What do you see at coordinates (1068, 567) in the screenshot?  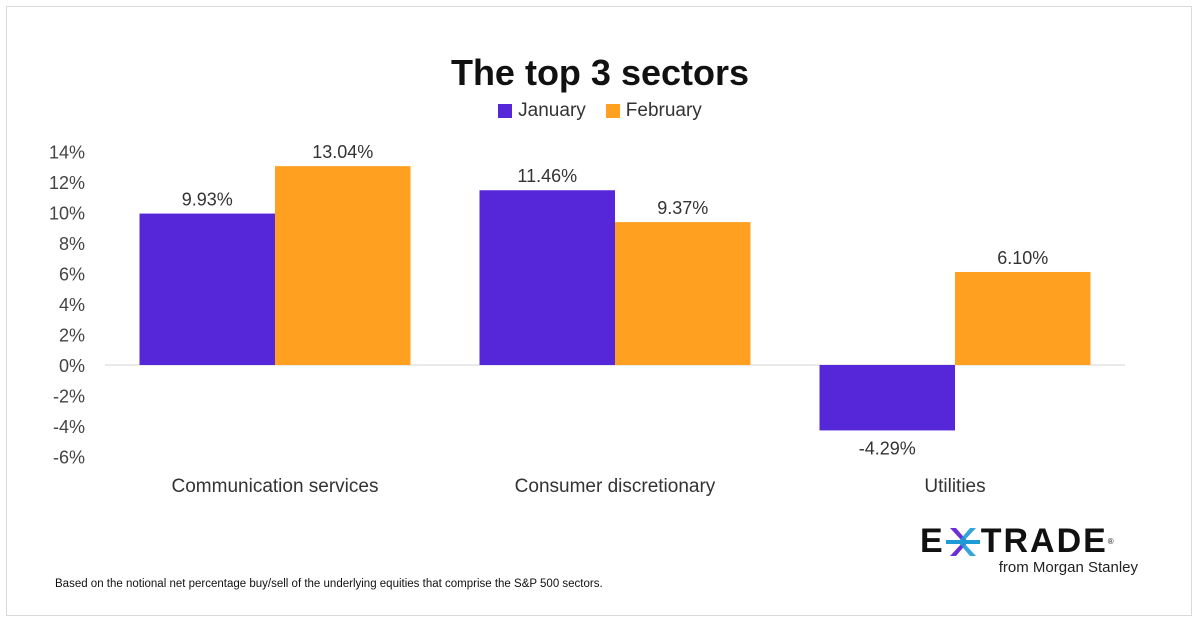 I see `logo-subtitle: from Morgan Stanley` at bounding box center [1068, 567].